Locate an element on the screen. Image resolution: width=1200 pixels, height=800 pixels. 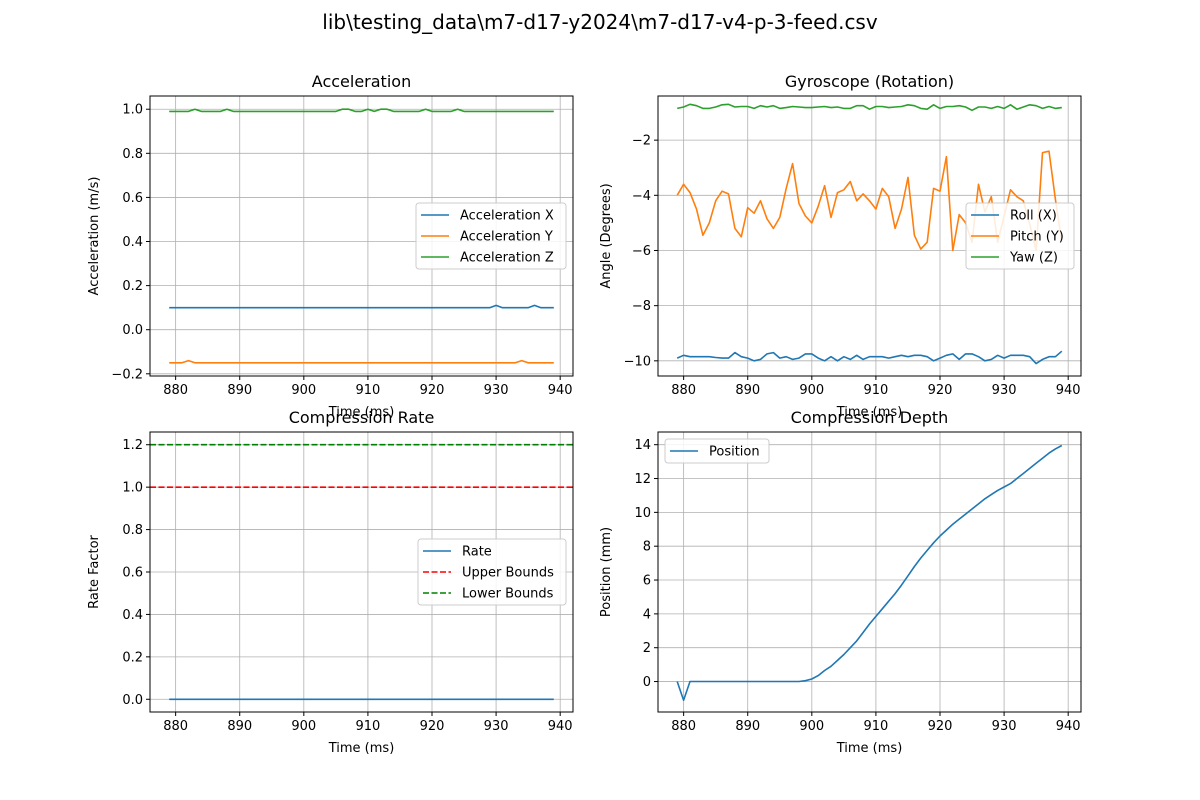
legend-label: Upper Bounds is located at coordinates (508, 573).